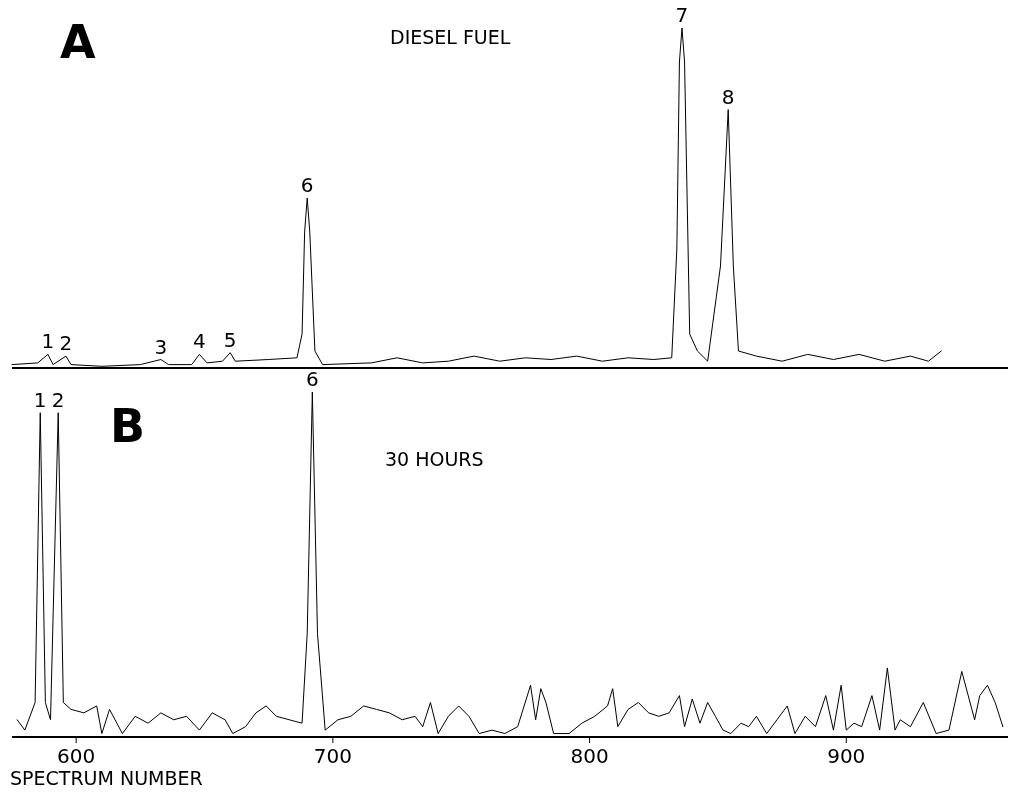  I want to click on annotation: 5, so click(230, 339).